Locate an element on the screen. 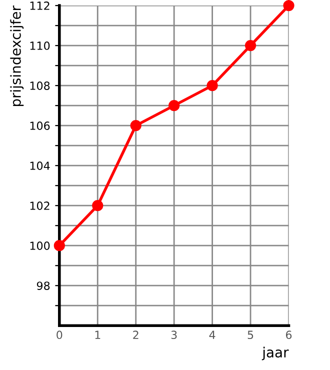 Image resolution: width=330 pixels, height=370 pixels. y-tick-label: 110 is located at coordinates (40, 46).